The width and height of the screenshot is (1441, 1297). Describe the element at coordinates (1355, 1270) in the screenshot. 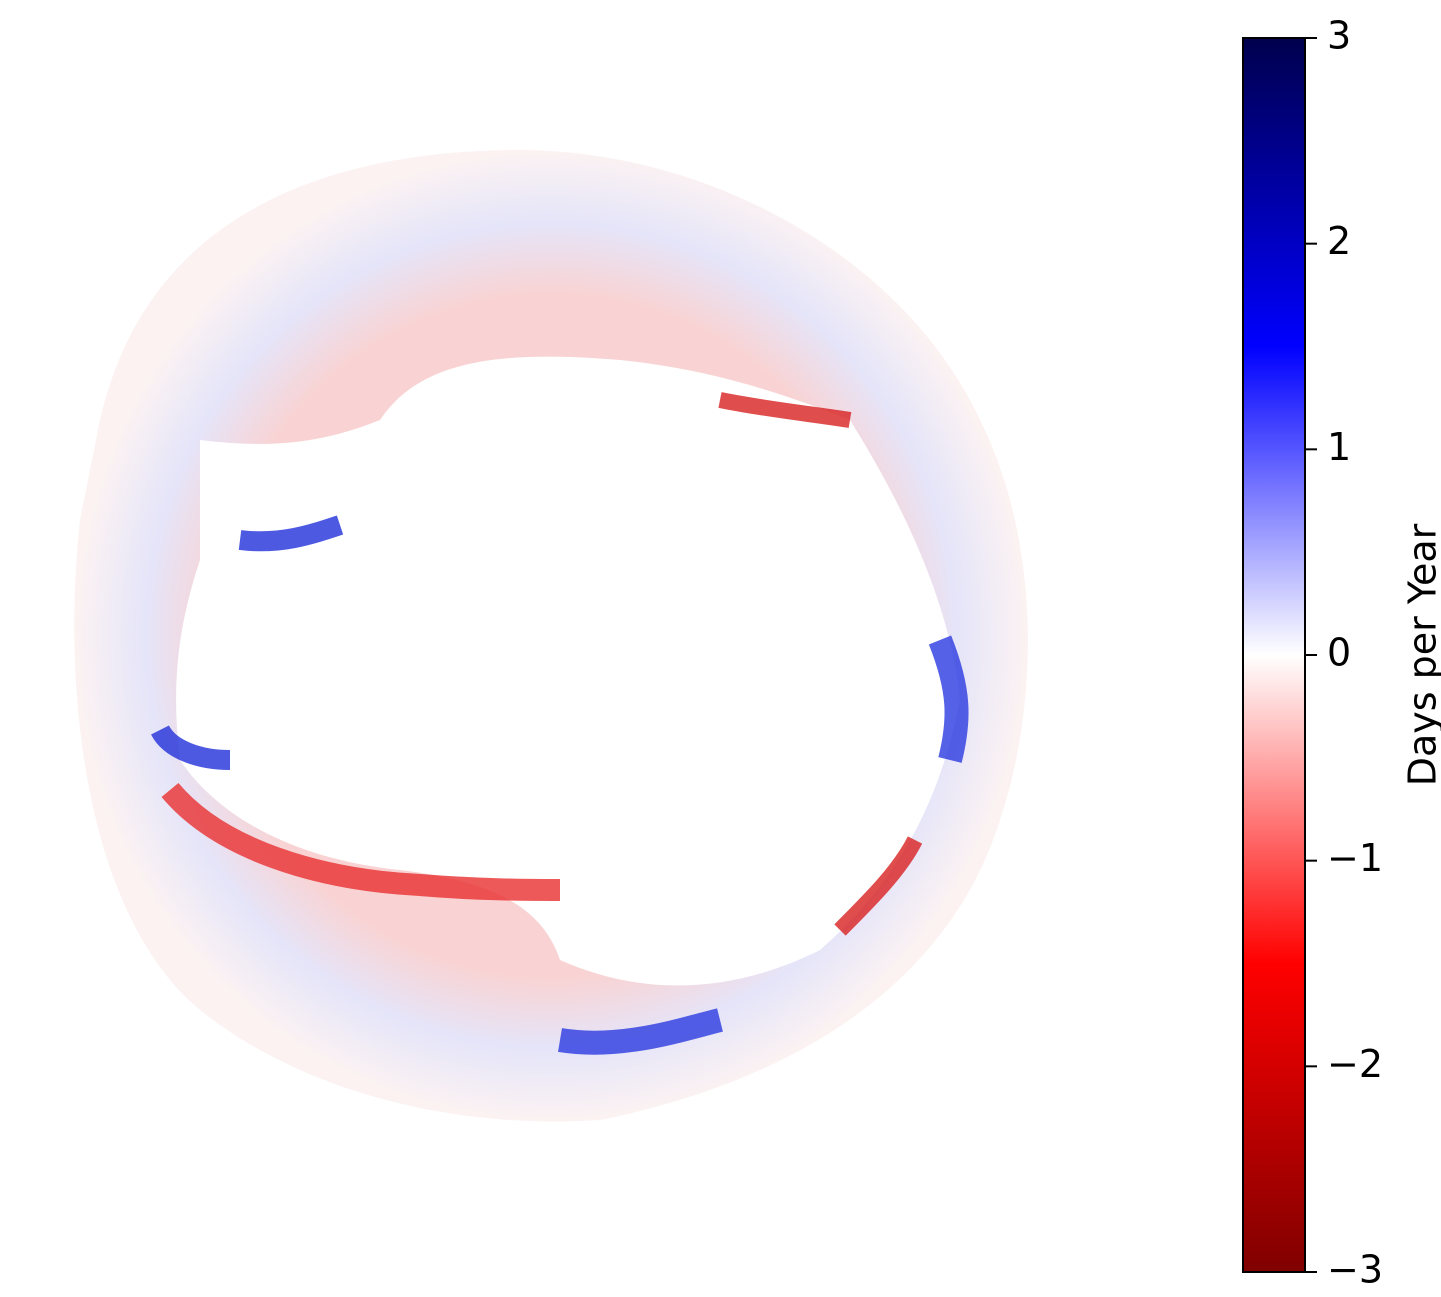

I see `colorbar-tick-label: −3` at that location.